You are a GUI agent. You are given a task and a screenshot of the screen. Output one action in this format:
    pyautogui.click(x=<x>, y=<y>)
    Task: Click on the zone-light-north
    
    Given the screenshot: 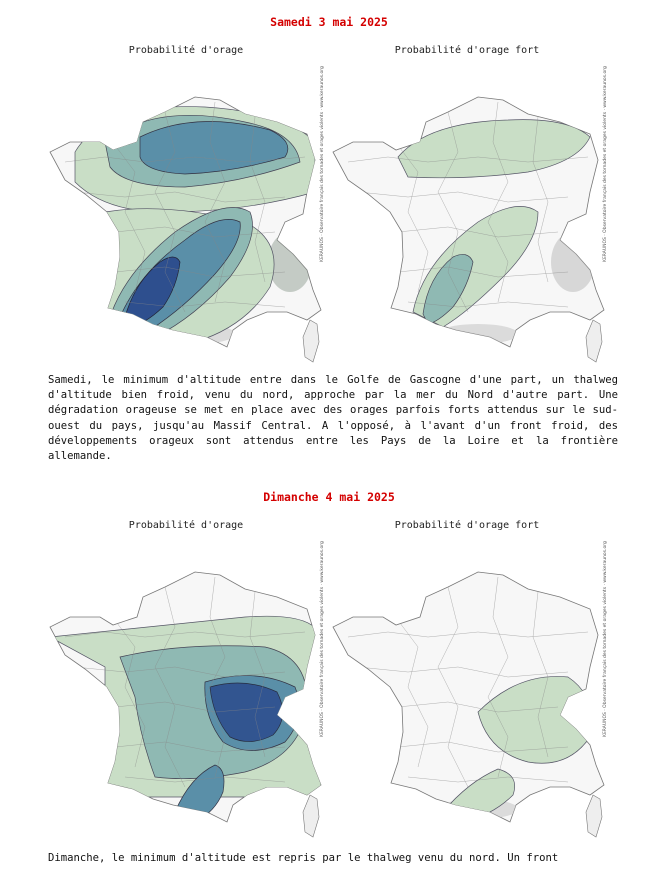 What is the action you would take?
    pyautogui.click(x=494, y=149)
    